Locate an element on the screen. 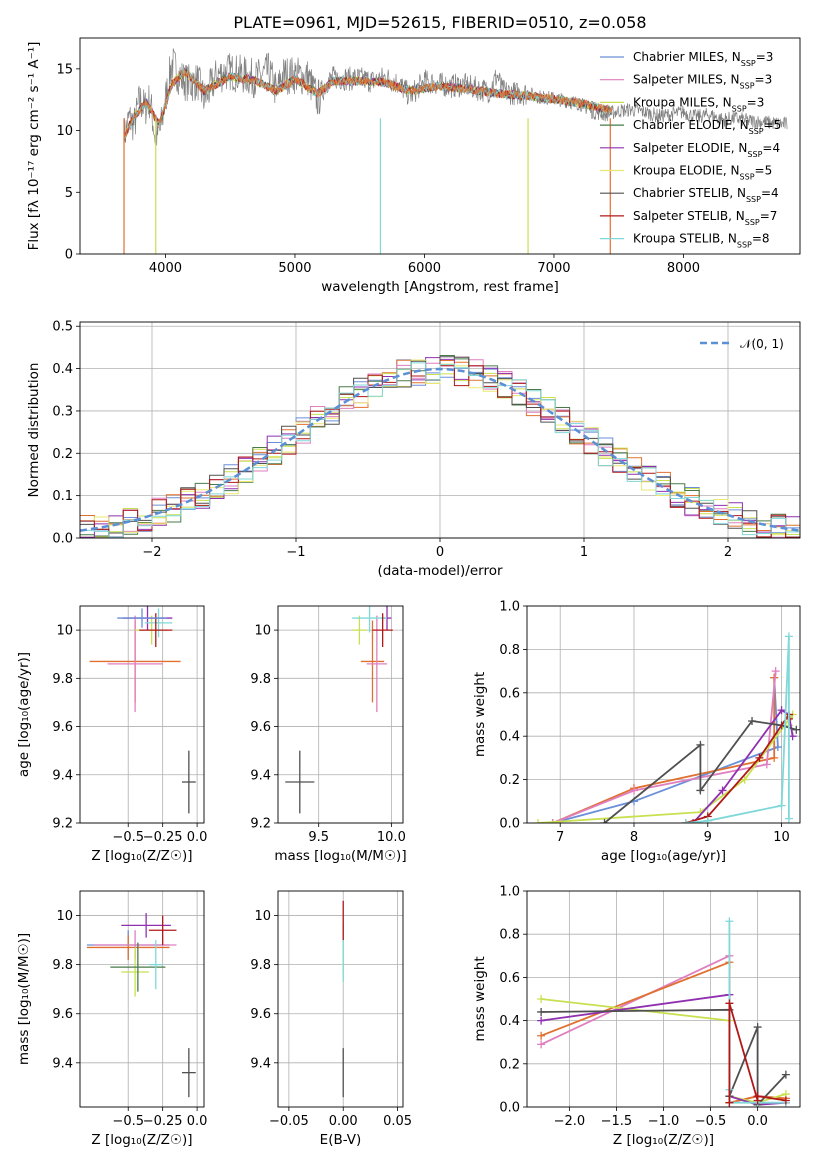 The height and width of the screenshot is (1170, 819). model-spectrum-line is located at coordinates (368, 104).